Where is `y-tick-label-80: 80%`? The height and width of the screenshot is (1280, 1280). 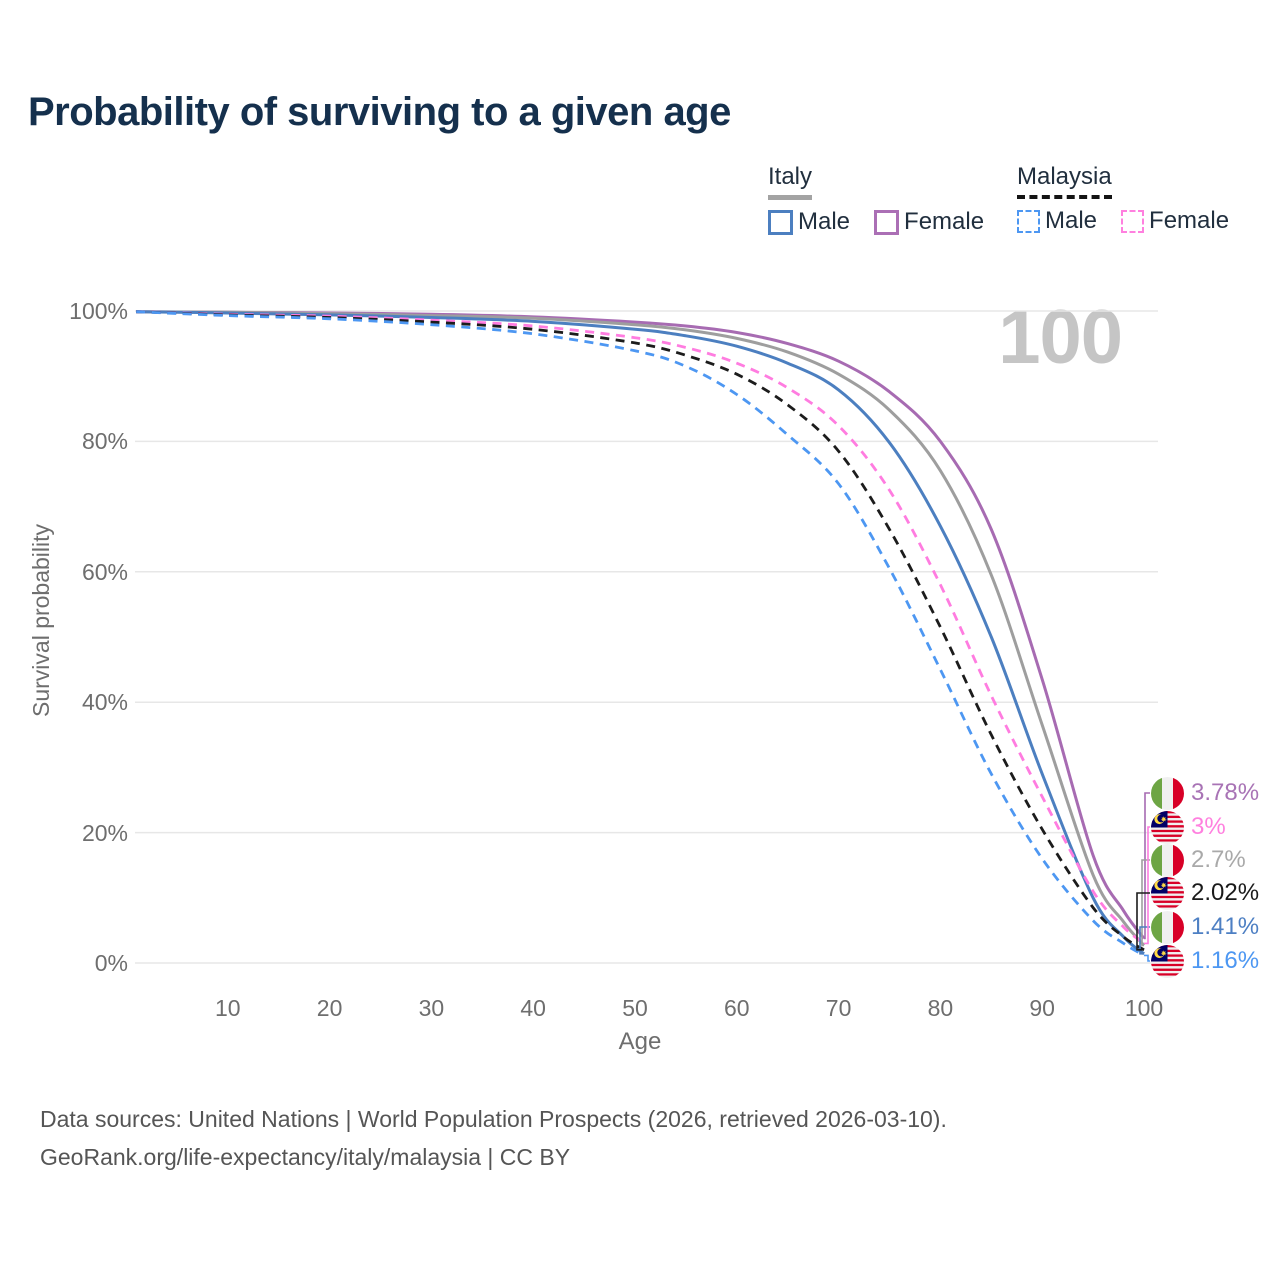 y-tick-label-80: 80% is located at coordinates (104, 441).